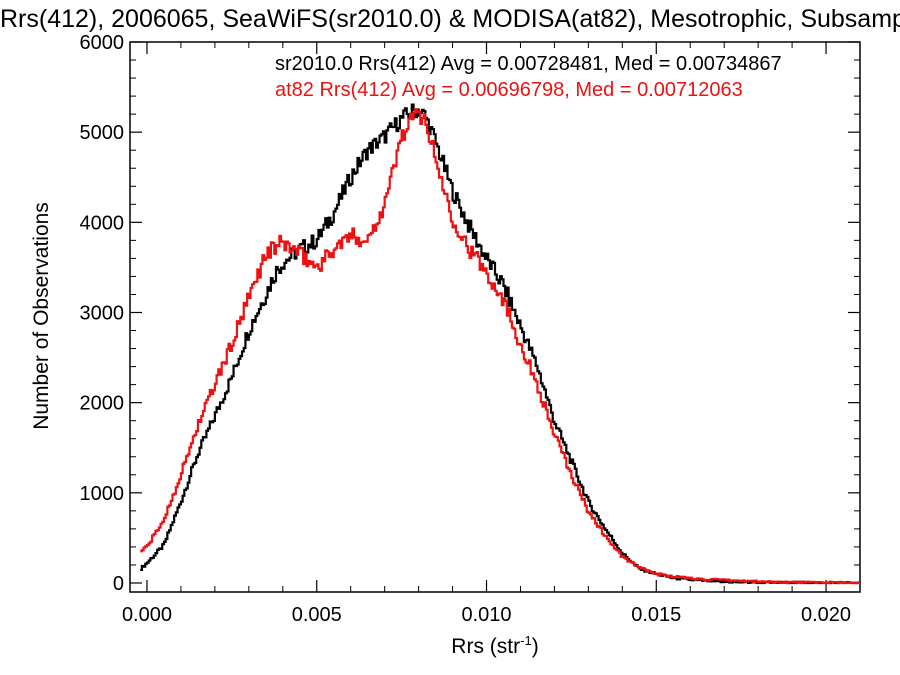 The width and height of the screenshot is (900, 675). What do you see at coordinates (317, 615) in the screenshot?
I see `x-tick-label: 0.005` at bounding box center [317, 615].